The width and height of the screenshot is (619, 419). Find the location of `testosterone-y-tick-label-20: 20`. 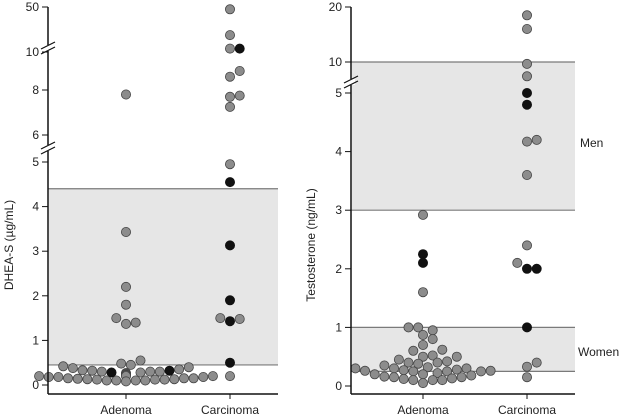

testosterone-y-tick-label-20: 20 is located at coordinates (336, 7).